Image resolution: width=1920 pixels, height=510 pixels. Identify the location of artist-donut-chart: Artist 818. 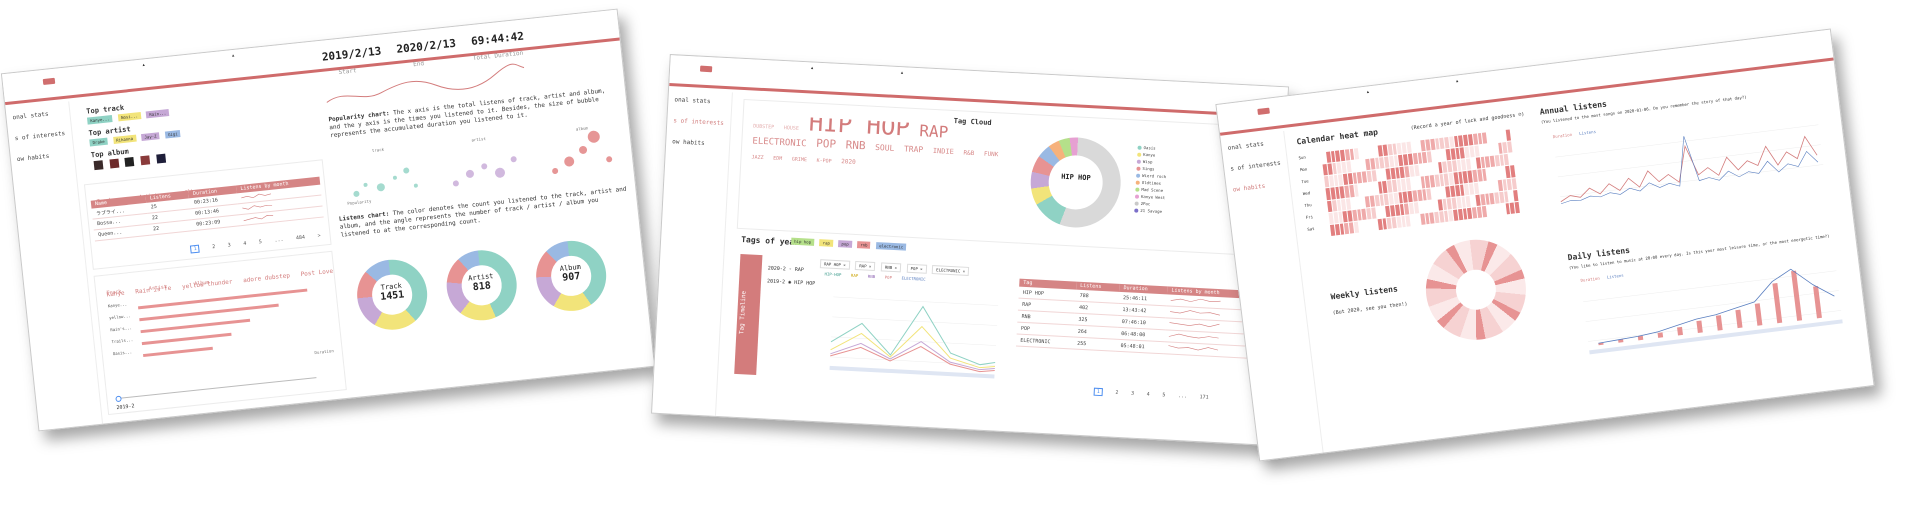
(481, 285).